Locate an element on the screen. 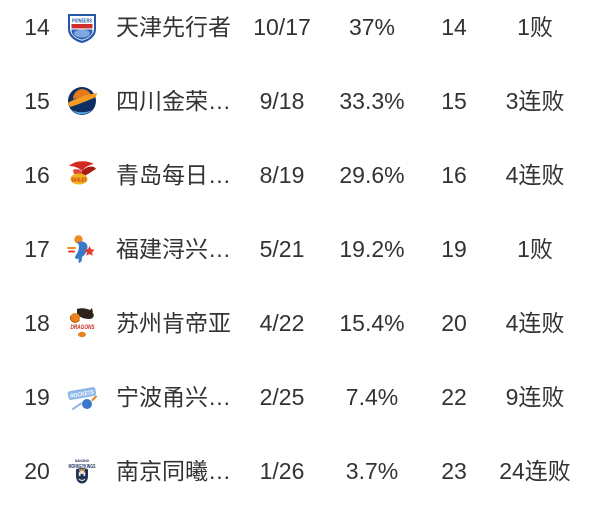 This screenshot has width=600, height=508. suzhou-dragons-logo: DRAGONS is located at coordinates (82, 323).